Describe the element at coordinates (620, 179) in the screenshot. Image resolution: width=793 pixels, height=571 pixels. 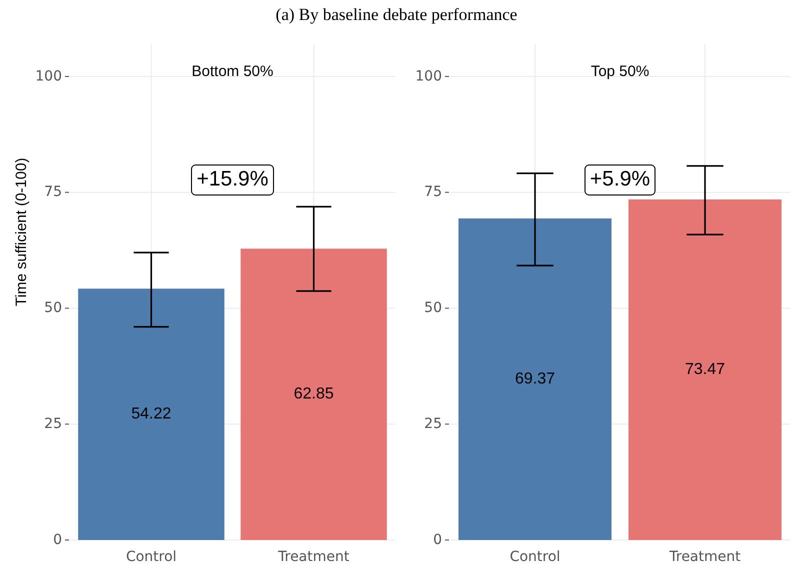
I see `annotation: +5.9%` at that location.